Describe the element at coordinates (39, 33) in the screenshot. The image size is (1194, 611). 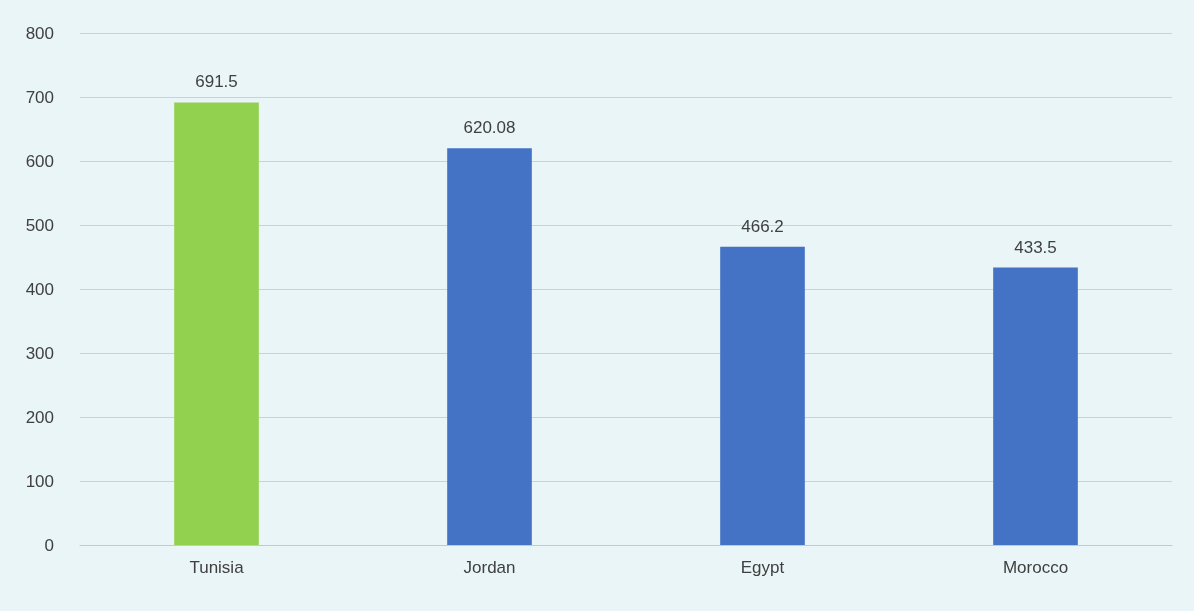
I see `y-tick-label: 800` at that location.